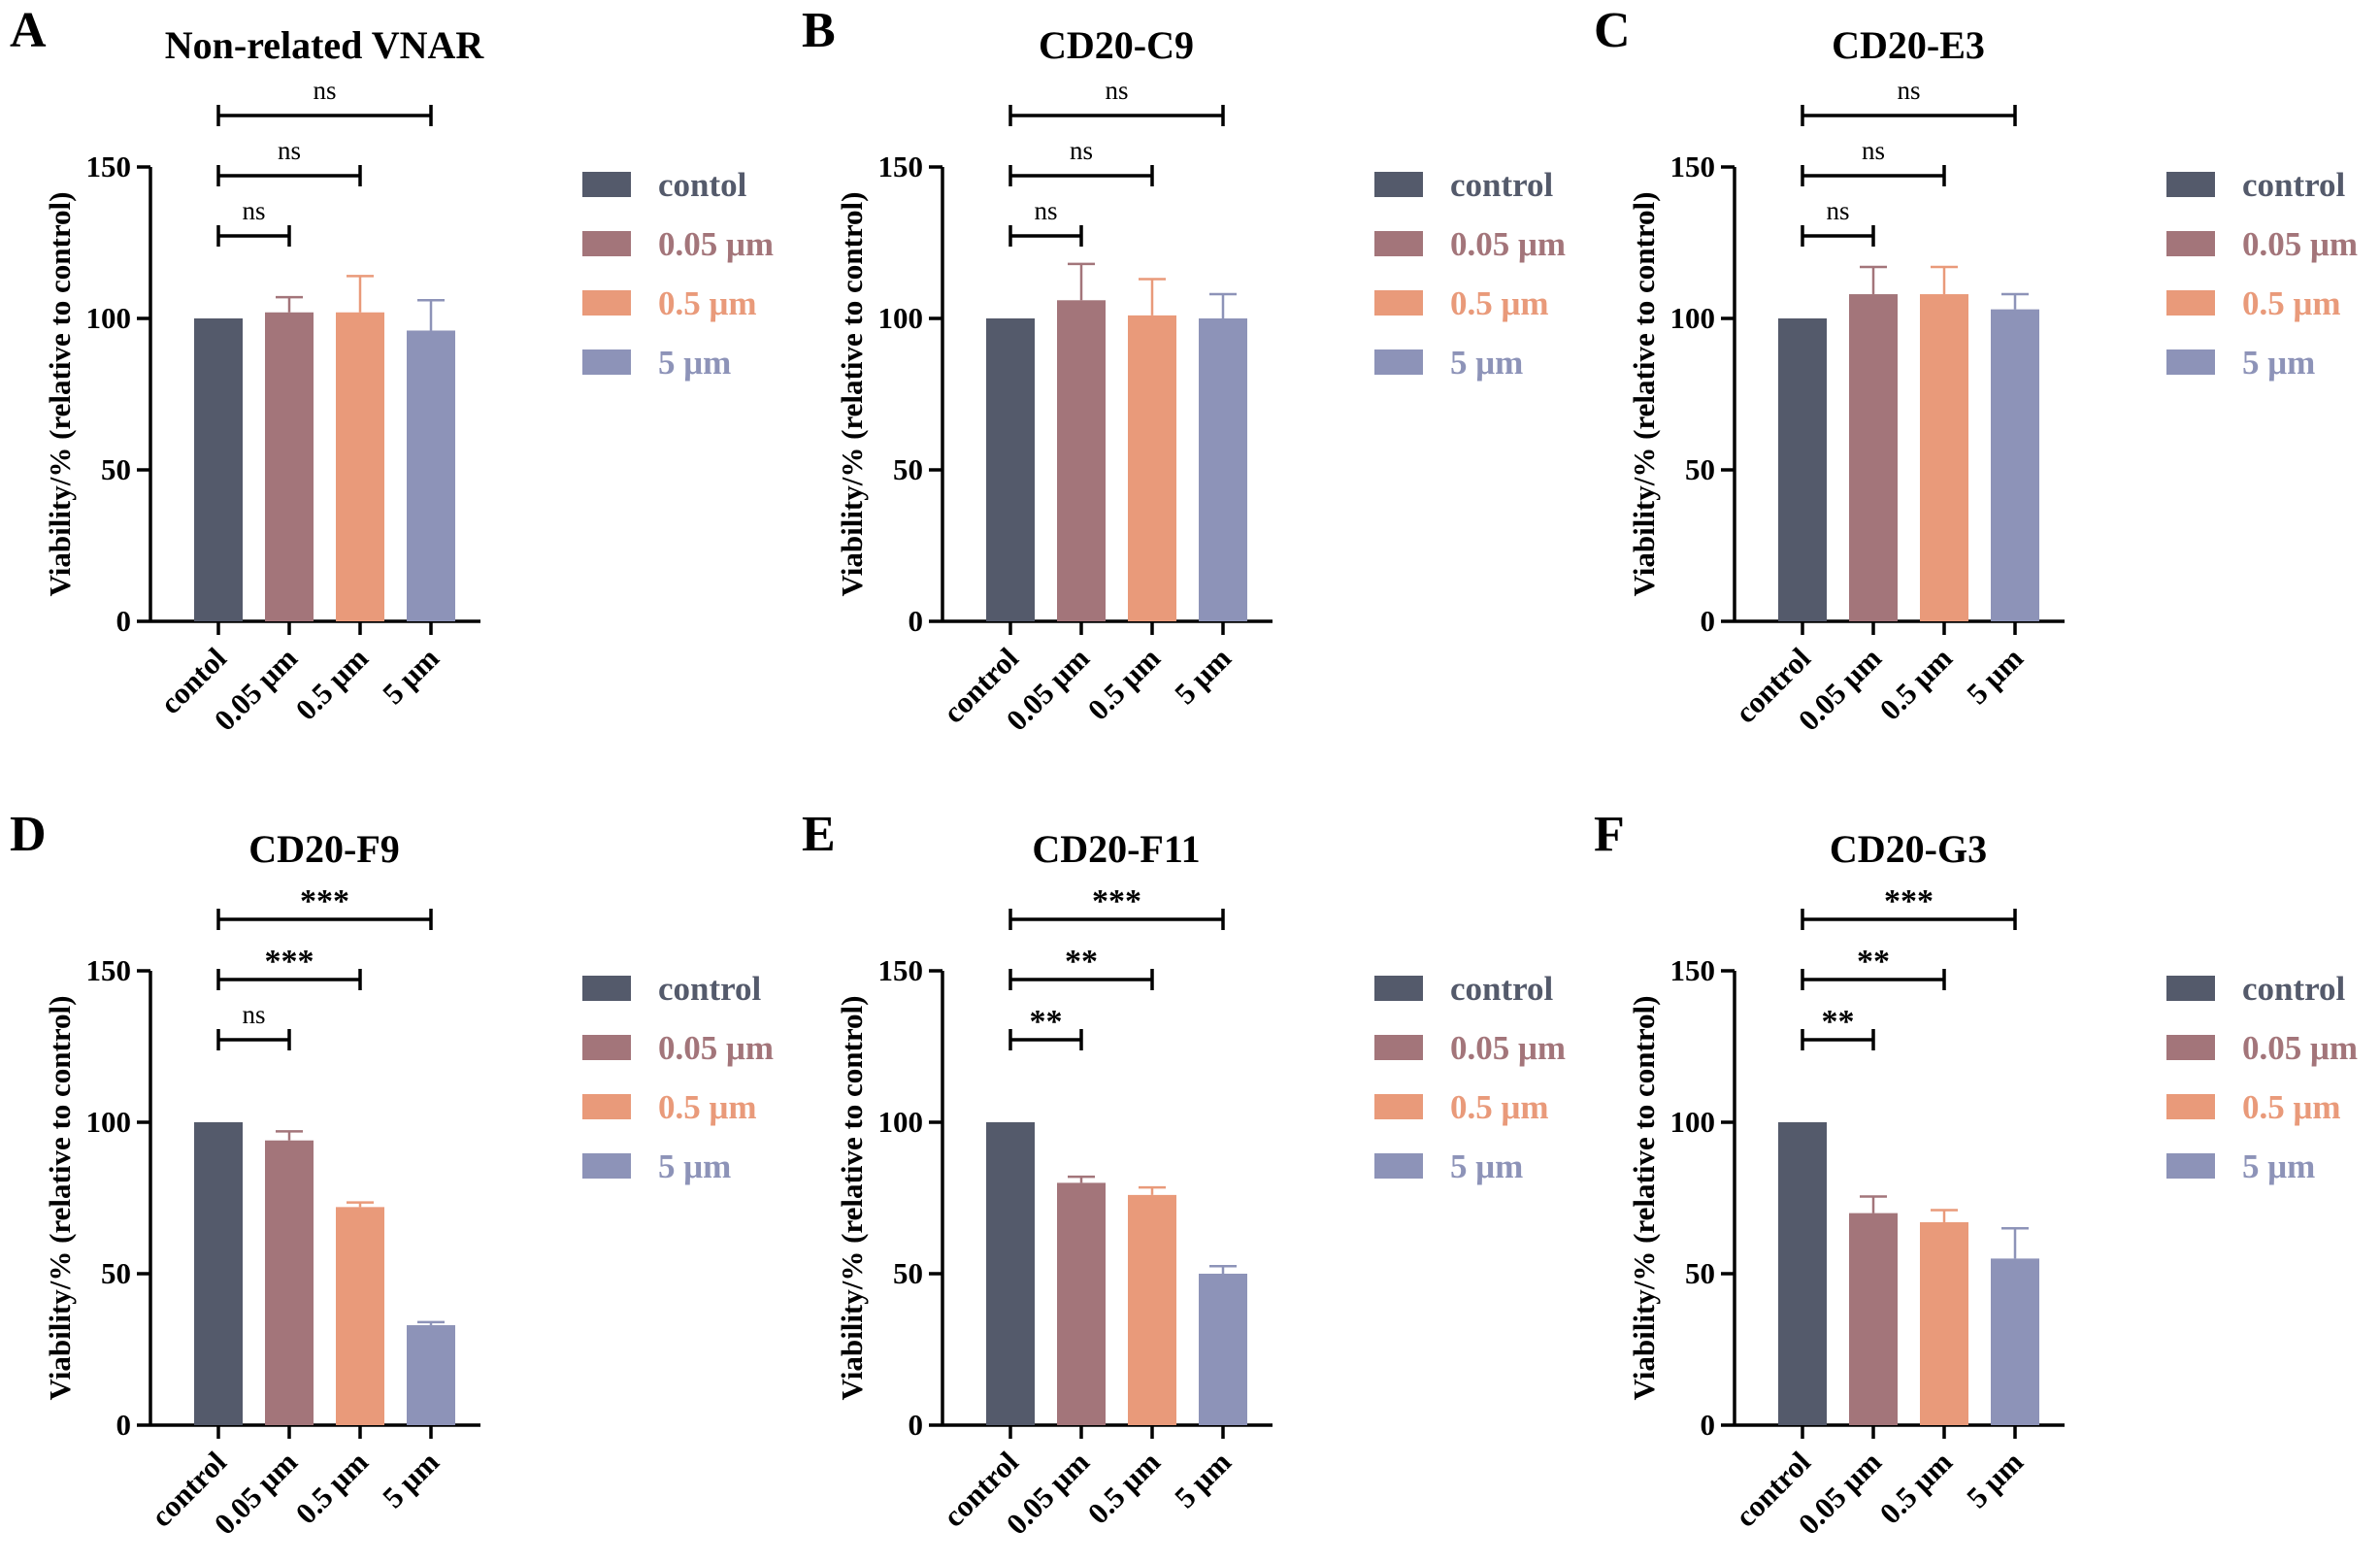 This screenshot has height=1563, width=2380. I want to click on chart-title: CD20-G3, so click(1908, 849).